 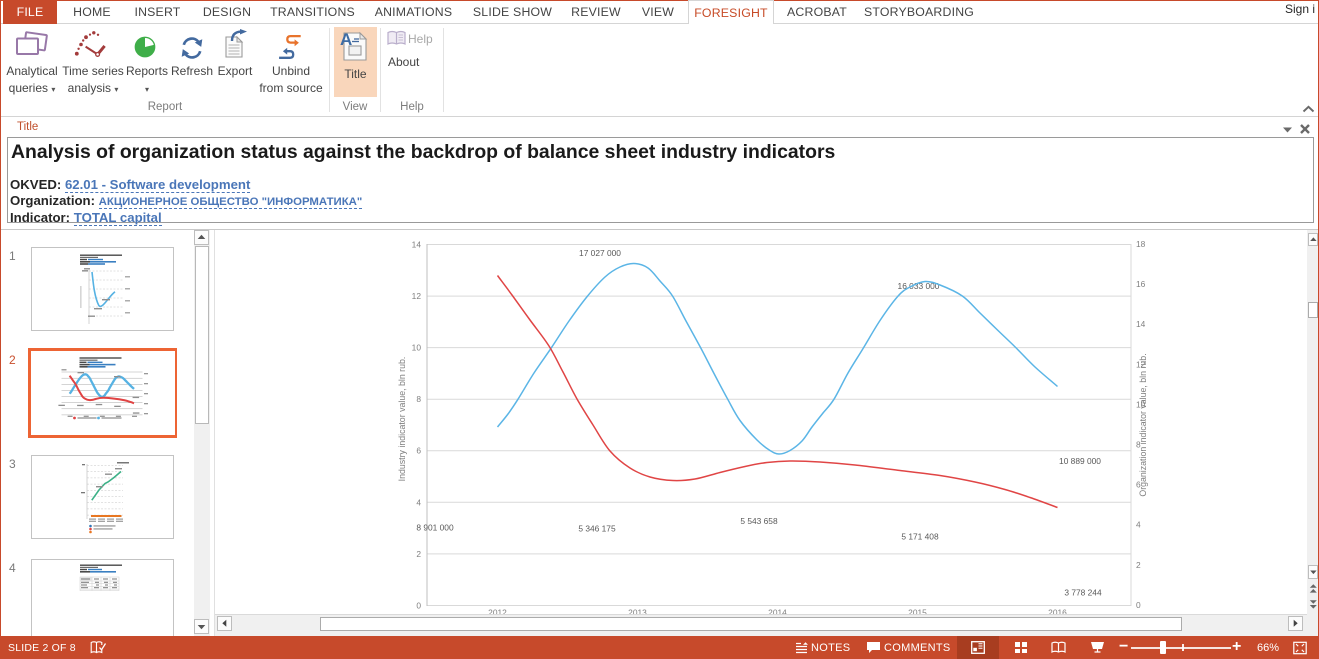 What do you see at coordinates (1083, 593) in the screenshot?
I see `svg-text: 3 778 244` at bounding box center [1083, 593].